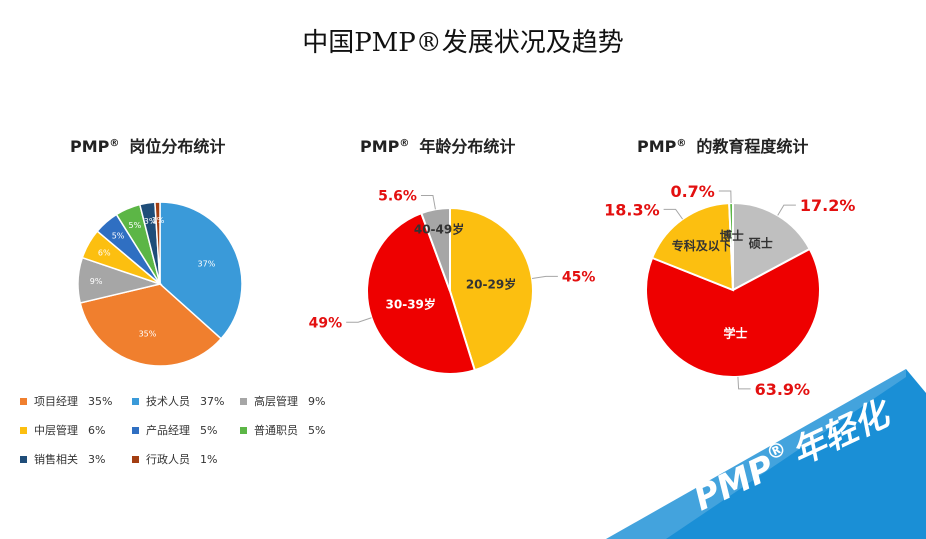 The image size is (926, 539). Describe the element at coordinates (326, 323) in the screenshot. I see `age-percent-1: 49%` at that location.